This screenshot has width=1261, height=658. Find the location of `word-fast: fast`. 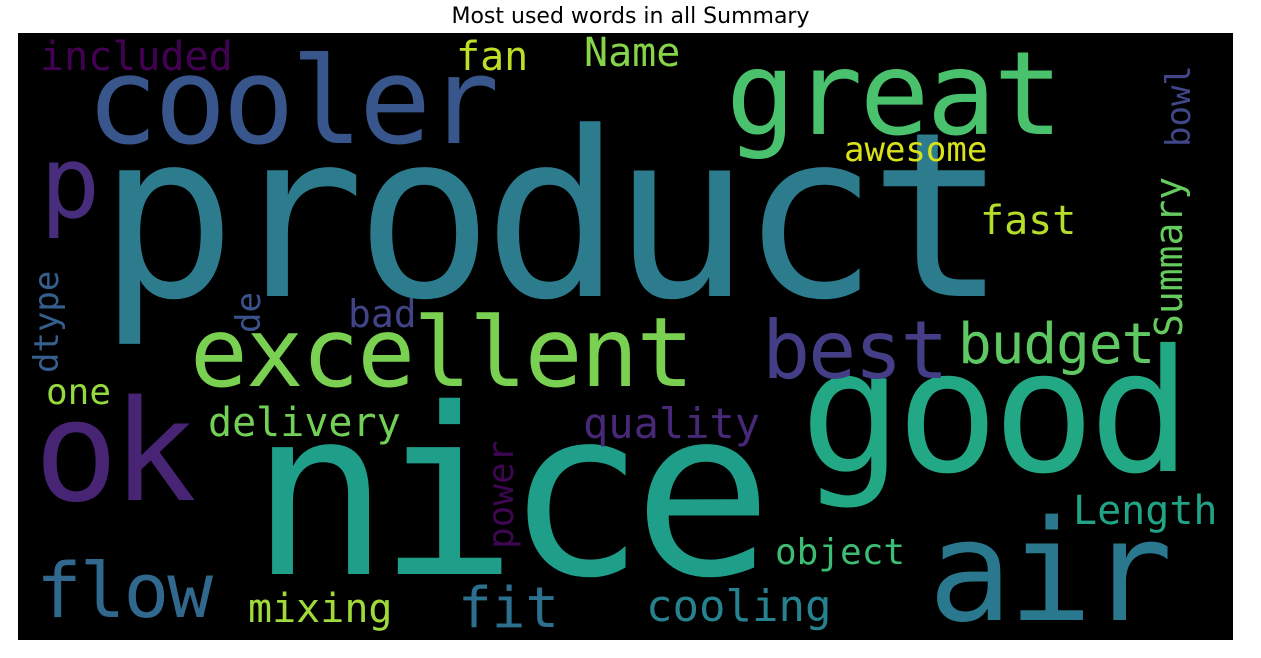

word-fast: fast is located at coordinates (1028, 221).